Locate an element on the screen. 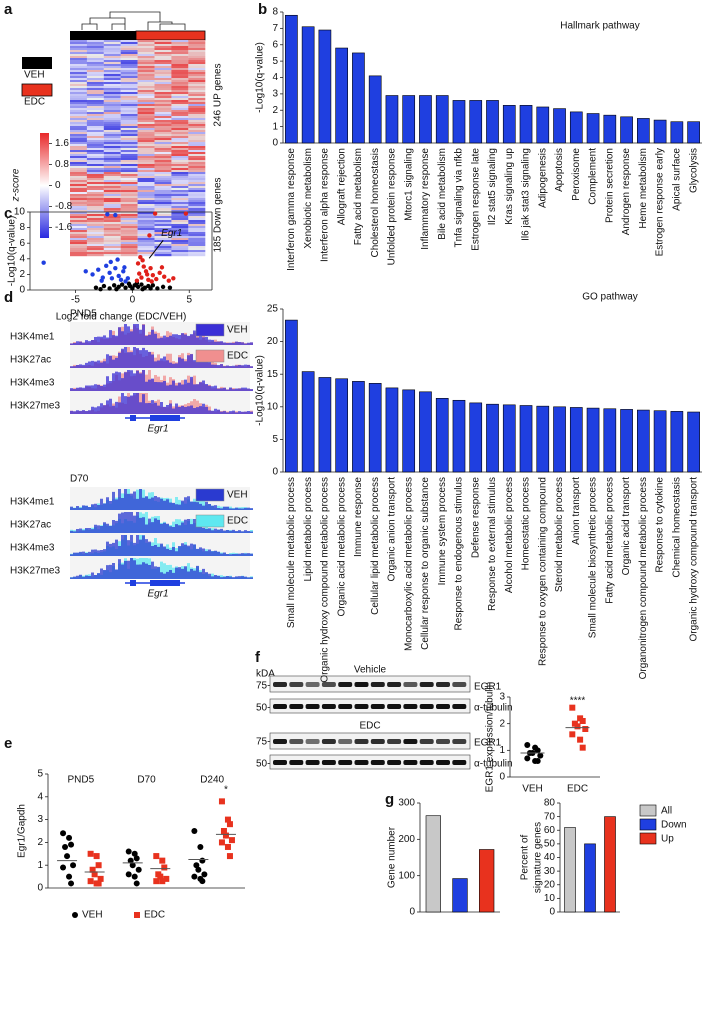  y-tick-label: 20 is located at coordinates (273, 341).